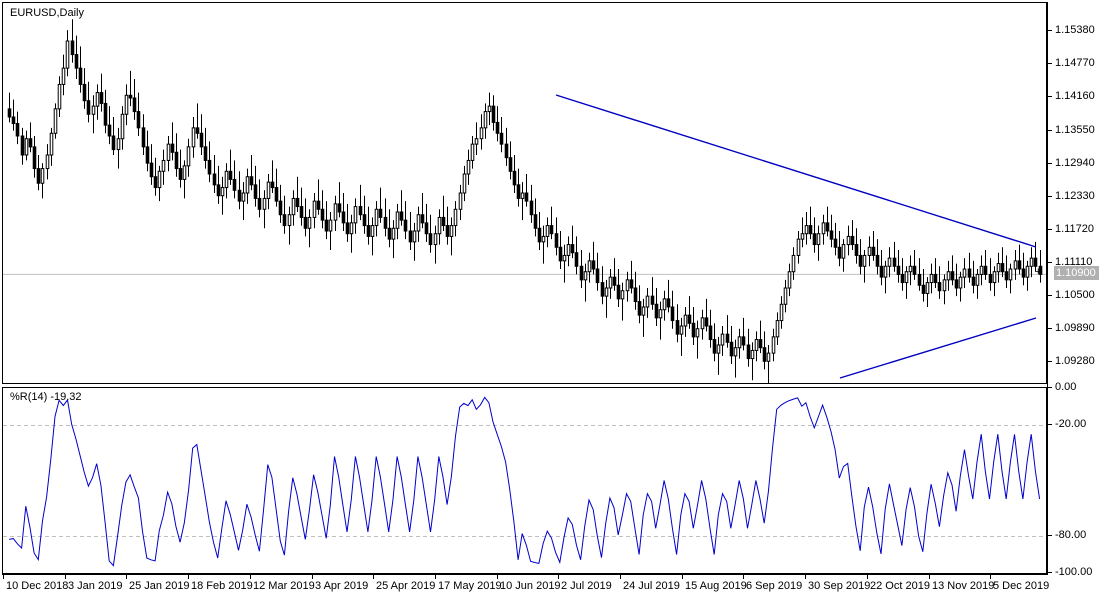 The image size is (1100, 600). Describe the element at coordinates (1075, 129) in the screenshot. I see `price-axis-label: 1.13550` at that location.